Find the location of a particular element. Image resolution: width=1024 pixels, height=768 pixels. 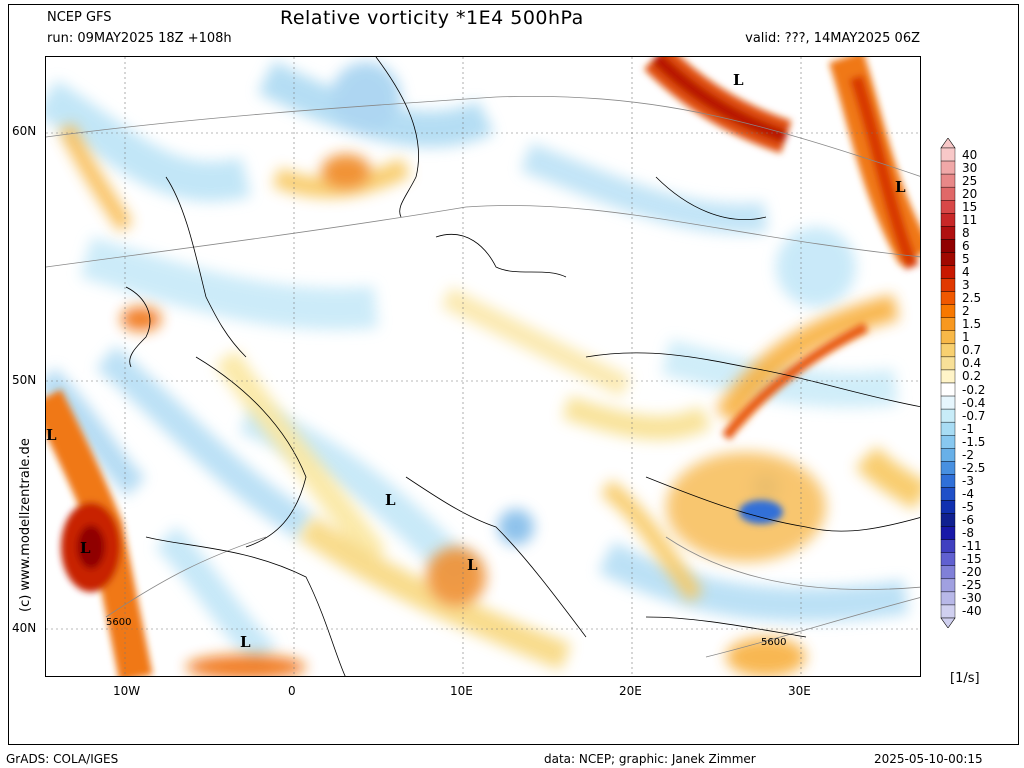

colorbar-level-label: -2 is located at coordinates (968, 454).